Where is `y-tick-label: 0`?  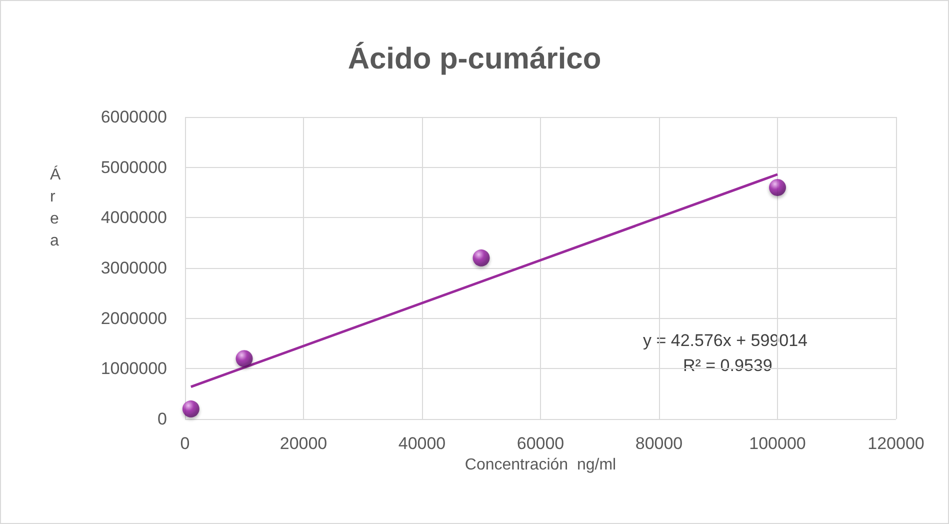
y-tick-label: 0 is located at coordinates (162, 419).